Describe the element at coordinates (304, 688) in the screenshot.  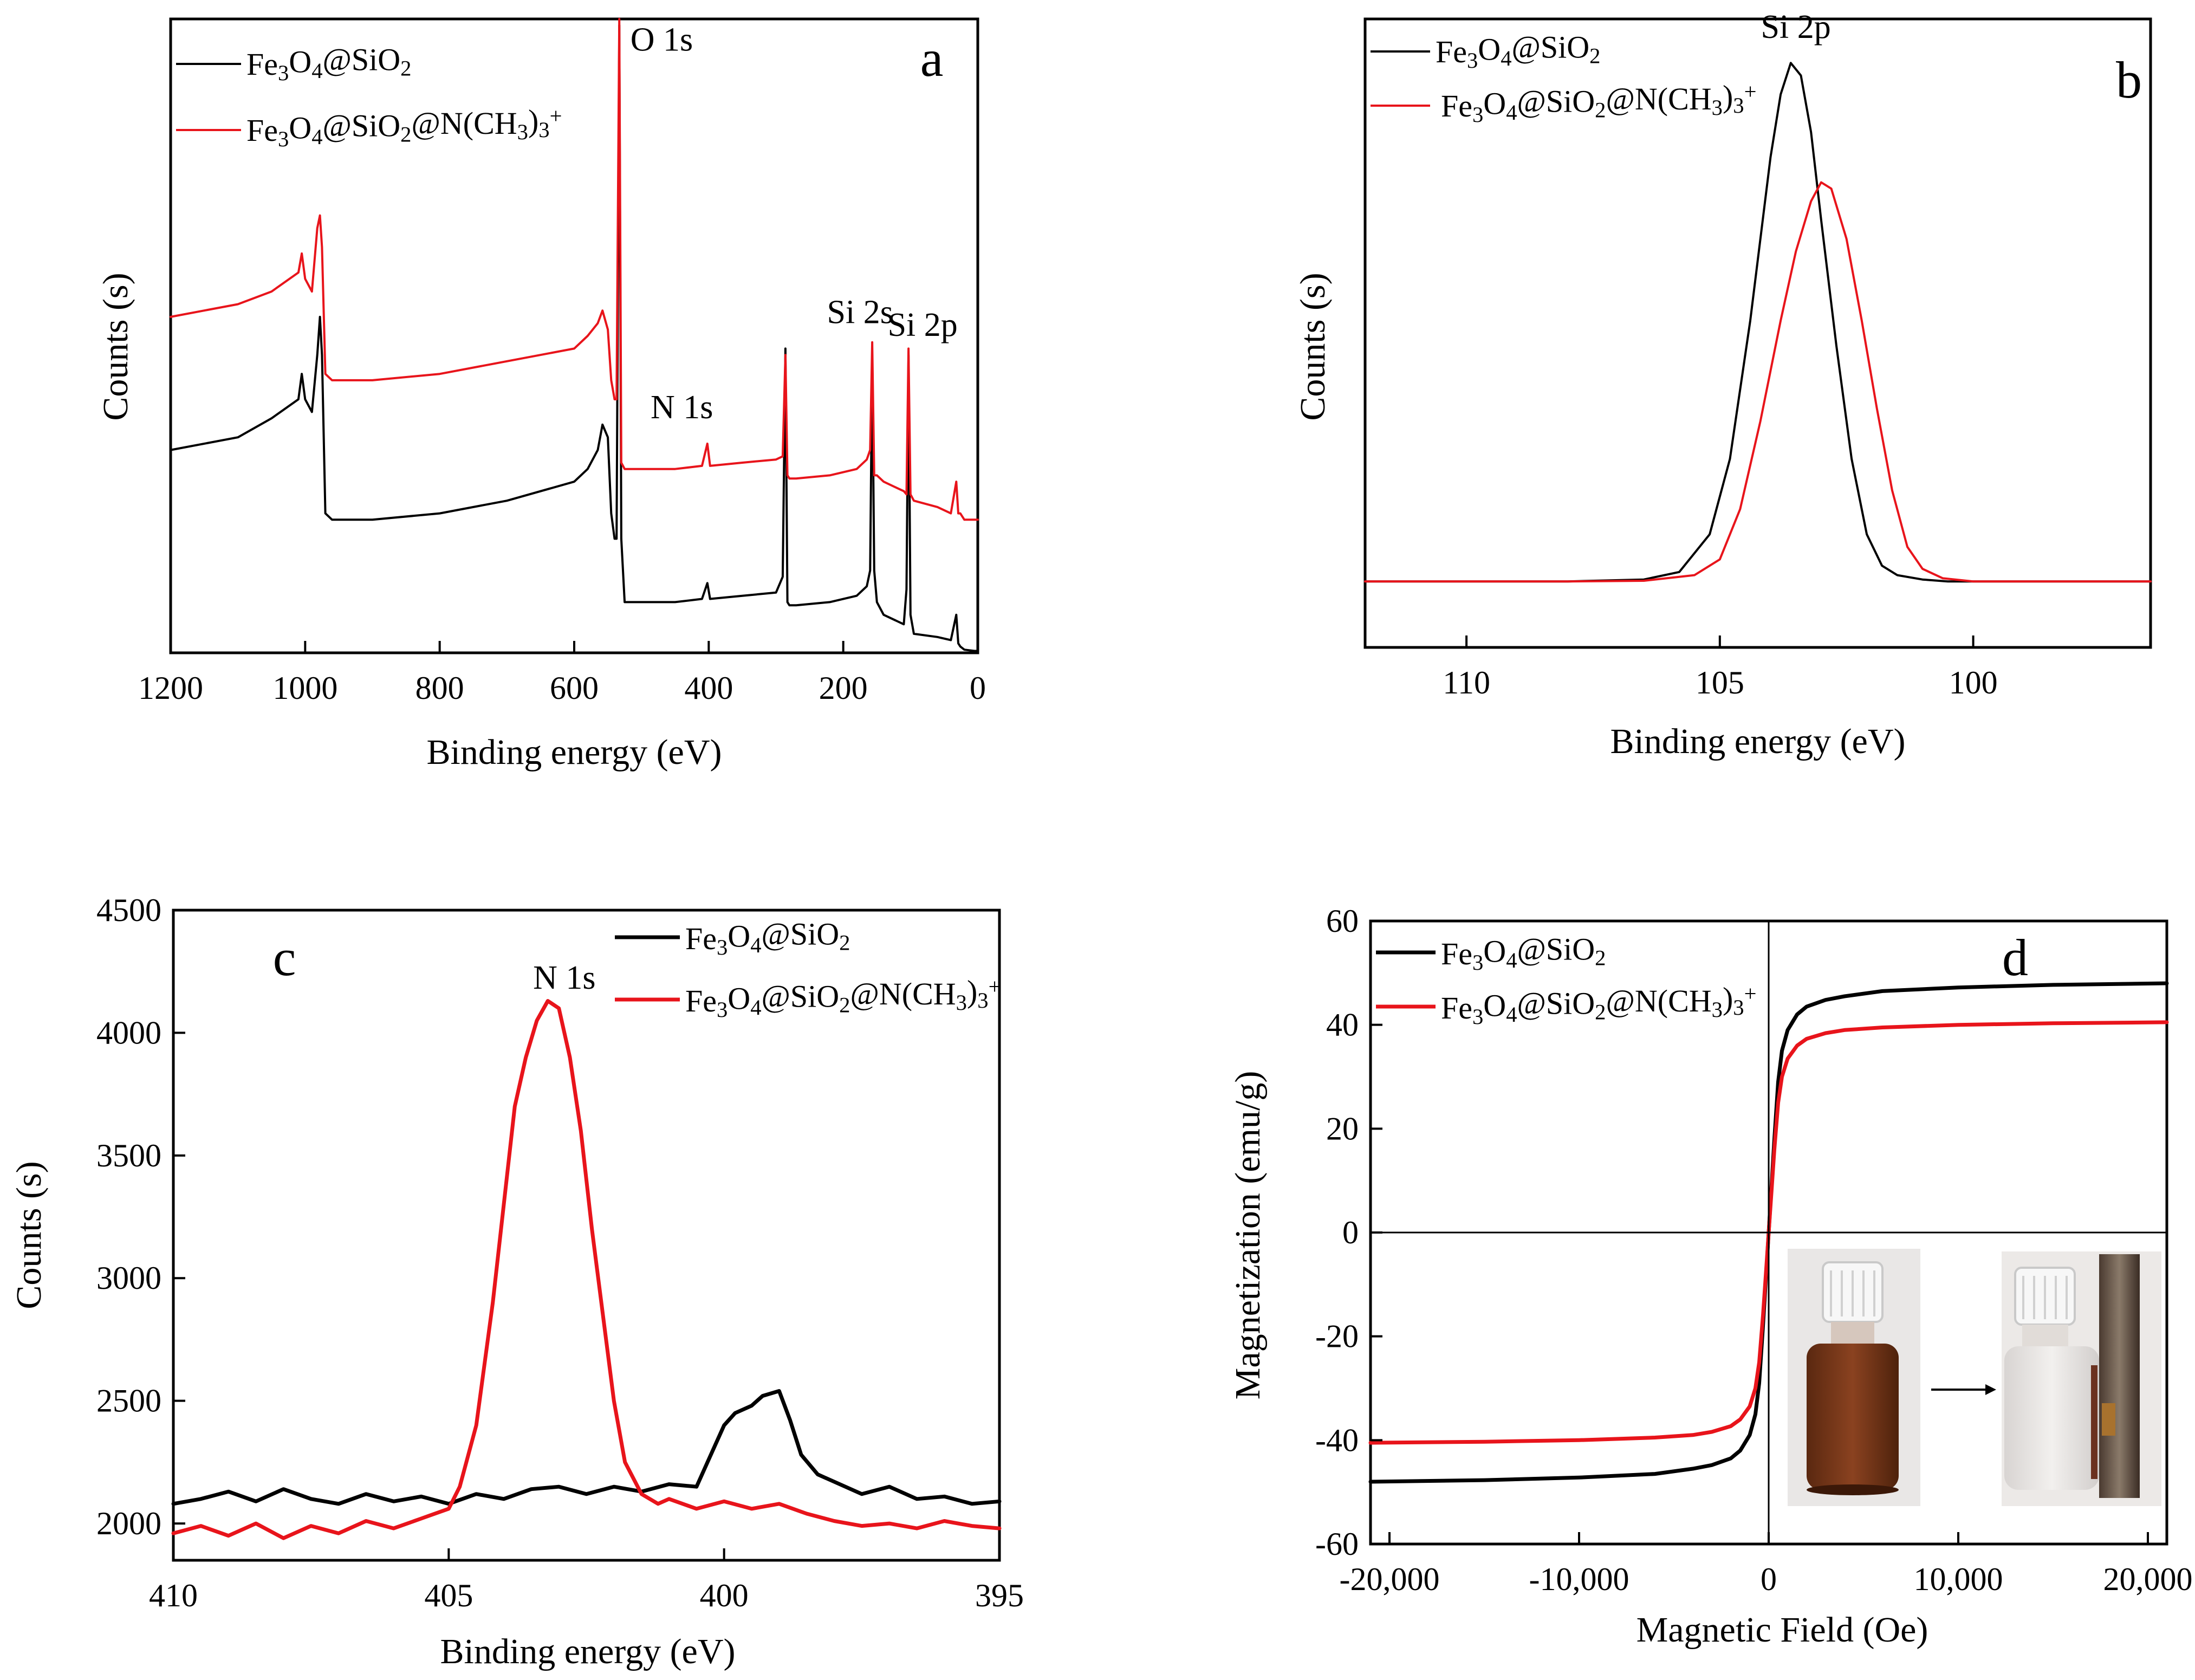
I see `panel-a-x-tick-label: 1000` at that location.